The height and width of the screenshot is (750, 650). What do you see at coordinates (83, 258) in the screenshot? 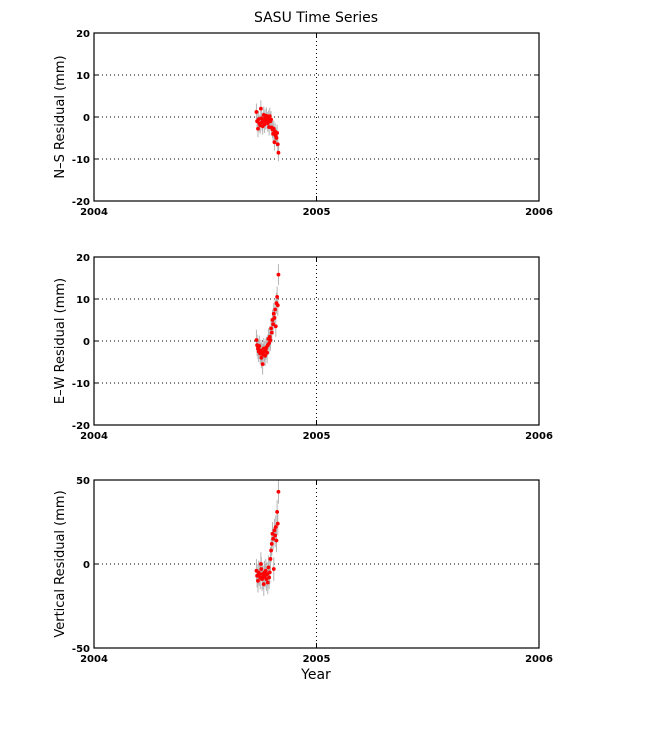
I see `y-tick-label-ew-4: 20` at bounding box center [83, 258].